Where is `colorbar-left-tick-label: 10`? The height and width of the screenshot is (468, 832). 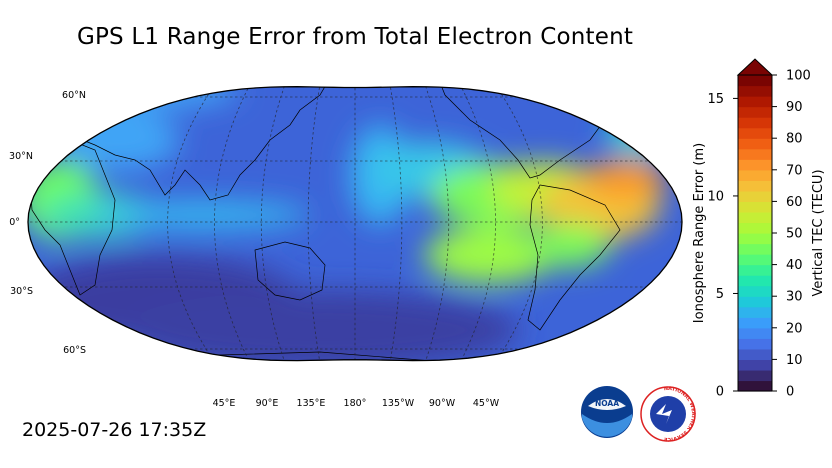
colorbar-left-tick-label: 10 is located at coordinates (715, 196).